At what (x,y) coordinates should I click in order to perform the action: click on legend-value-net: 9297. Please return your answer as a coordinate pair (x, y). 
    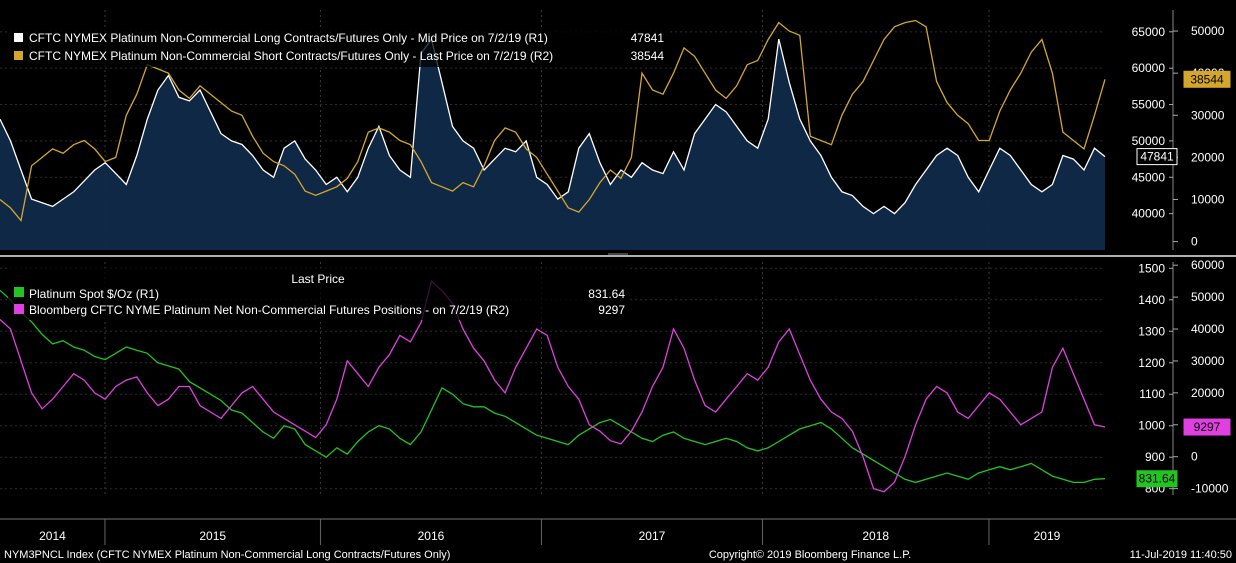
    Looking at the image, I should click on (611, 310).